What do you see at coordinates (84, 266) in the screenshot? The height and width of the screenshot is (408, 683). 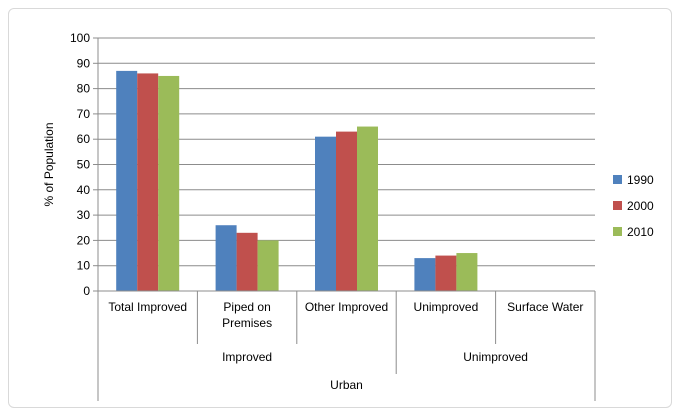 I see `y-tick-label: 10` at bounding box center [84, 266].